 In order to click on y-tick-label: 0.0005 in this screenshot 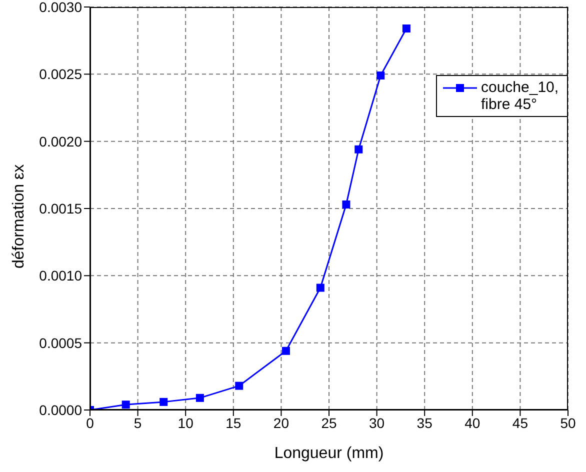, I will do `click(60, 342)`.